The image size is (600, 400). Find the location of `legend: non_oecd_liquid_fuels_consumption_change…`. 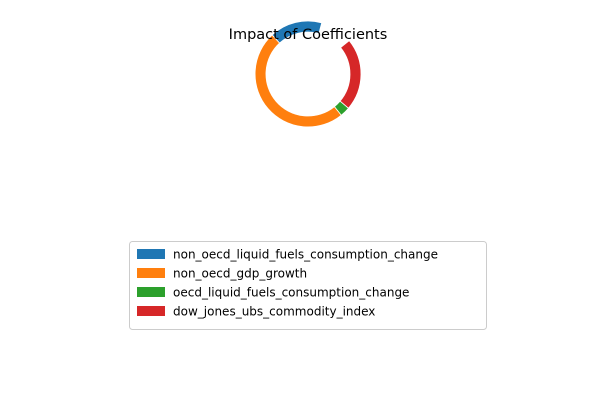

legend: non_oecd_liquid_fuels_consumption_change… is located at coordinates (308, 285).